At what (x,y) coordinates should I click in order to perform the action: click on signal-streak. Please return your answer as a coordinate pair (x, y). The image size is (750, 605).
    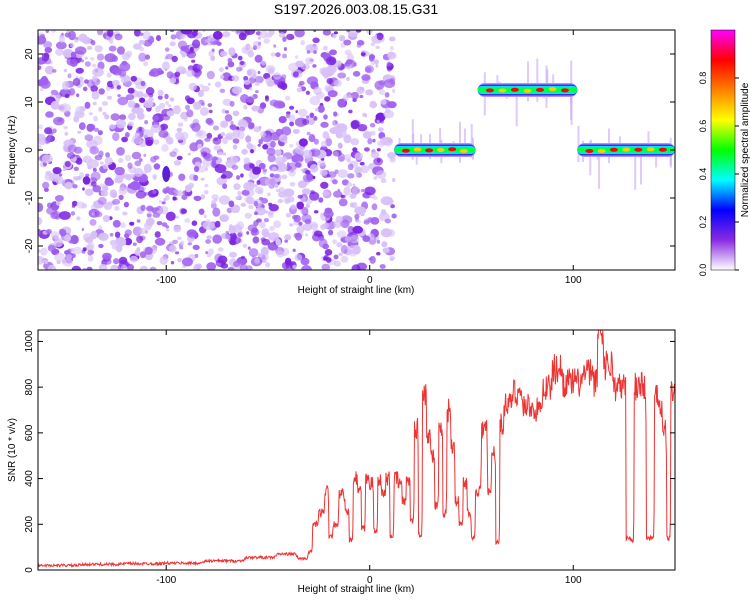
    Looking at the image, I should click on (578, 144).